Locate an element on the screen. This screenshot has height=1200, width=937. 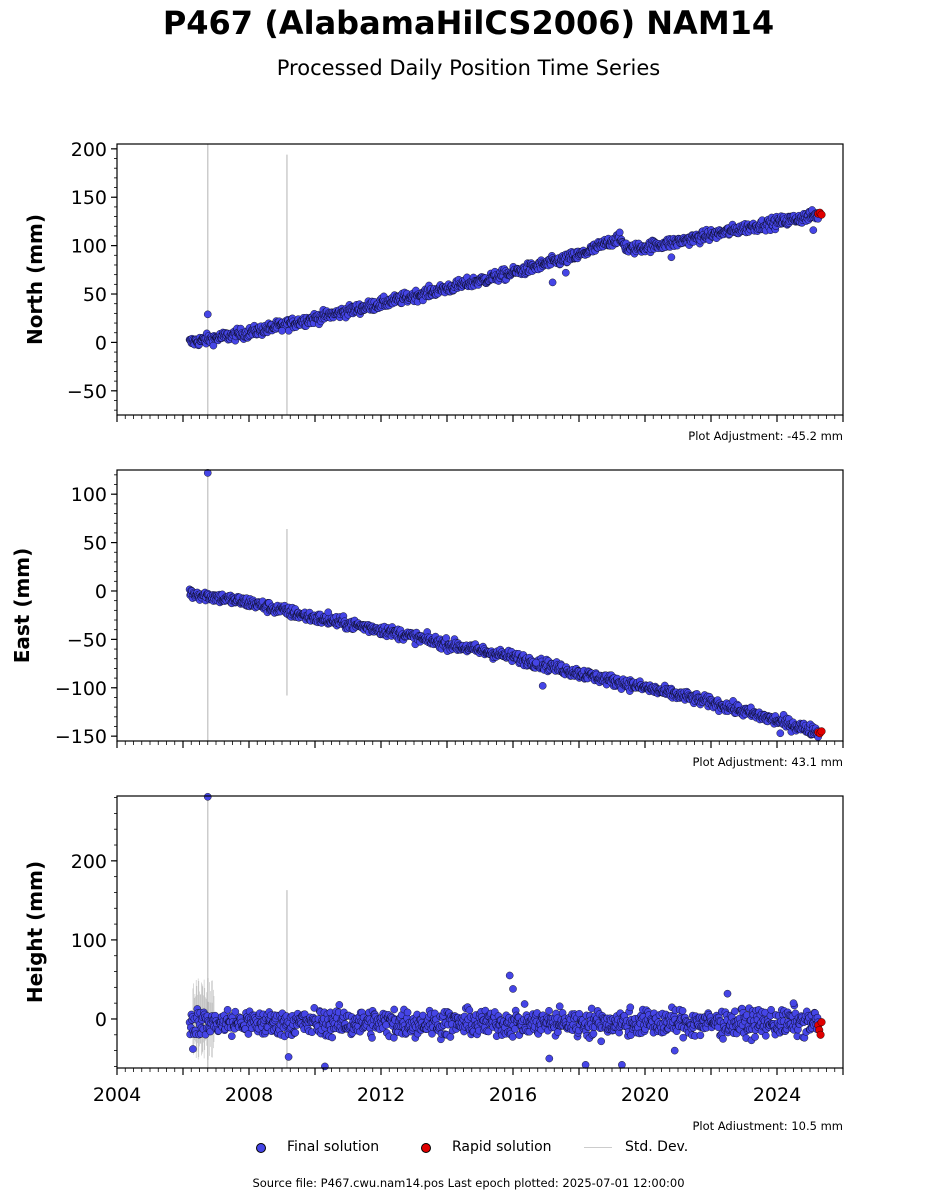
legend: Final solution Rapid solution Std. Dev. is located at coordinates (468, 1147).